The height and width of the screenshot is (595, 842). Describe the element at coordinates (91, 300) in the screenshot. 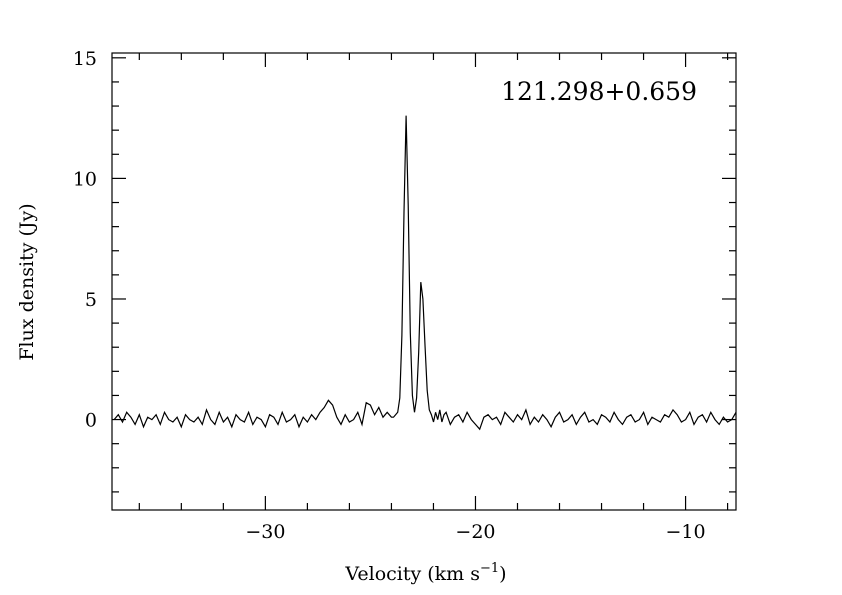

I see `y-tick-label: 5` at that location.